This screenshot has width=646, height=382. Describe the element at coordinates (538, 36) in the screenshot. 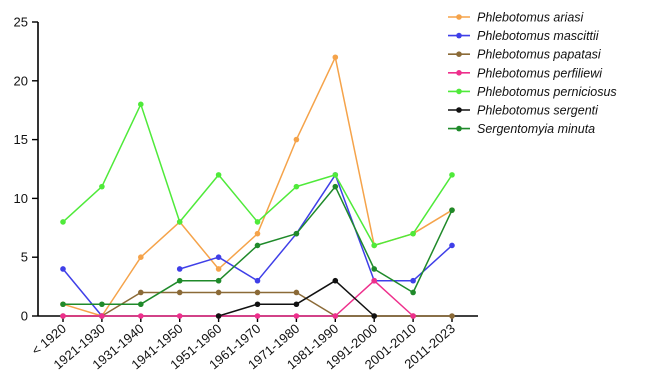

I see `legend-label: Phlebotomus mascittii` at that location.